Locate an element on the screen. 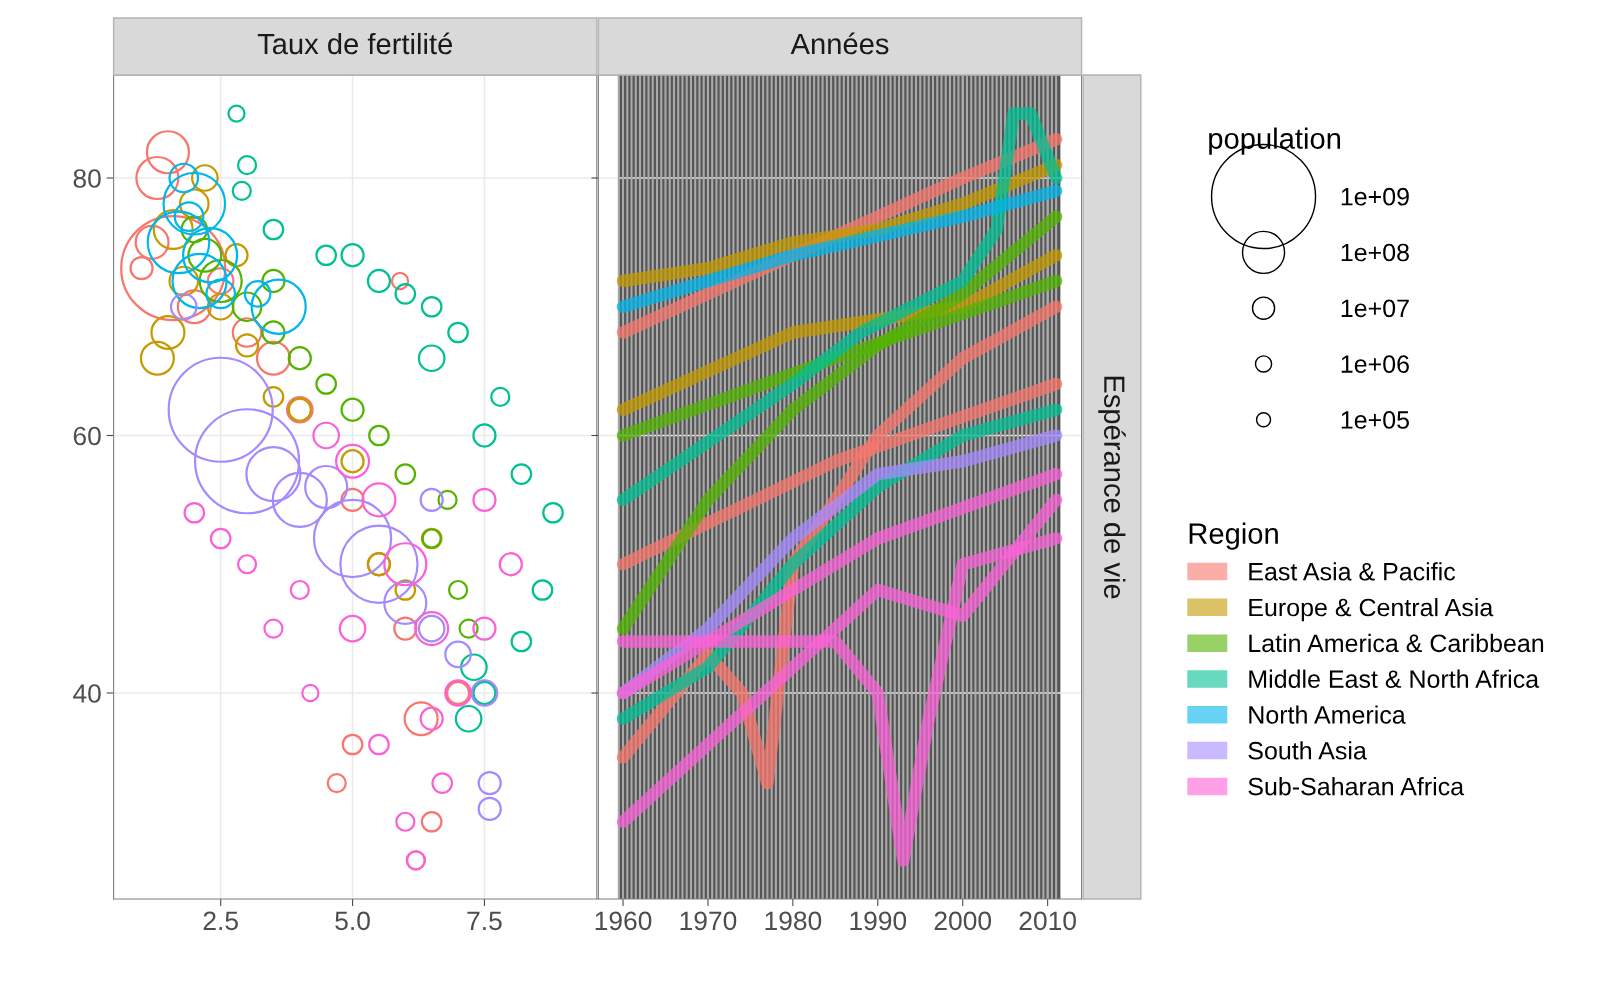 This screenshot has width=1600, height=1000. legend-title: Region is located at coordinates (1233, 536).